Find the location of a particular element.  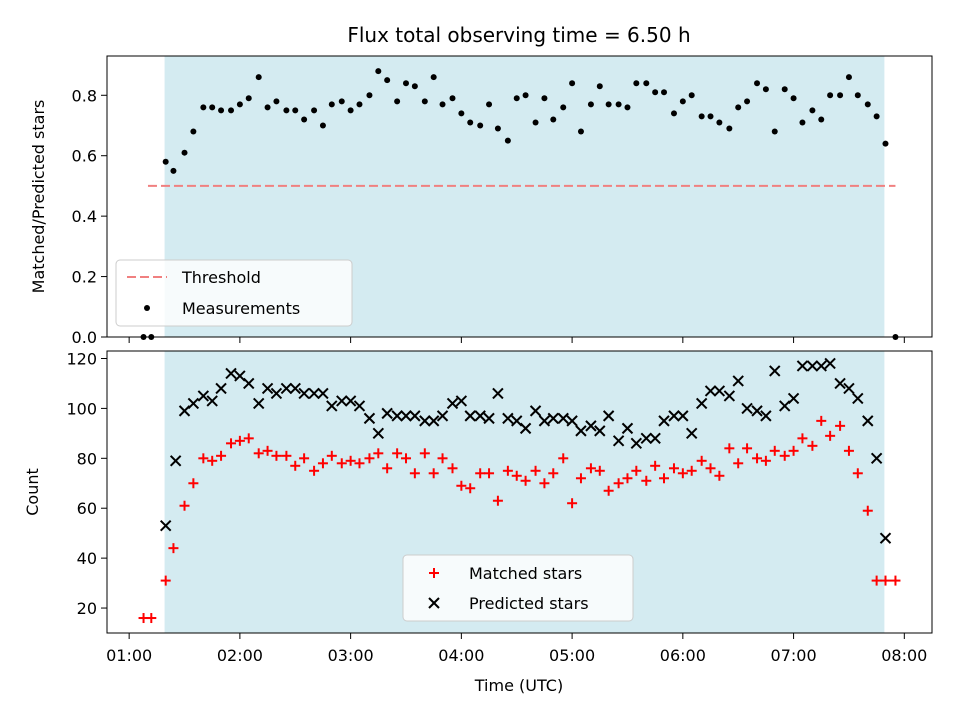

count-legend: Matched stars Predicted stars is located at coordinates (518, 588).